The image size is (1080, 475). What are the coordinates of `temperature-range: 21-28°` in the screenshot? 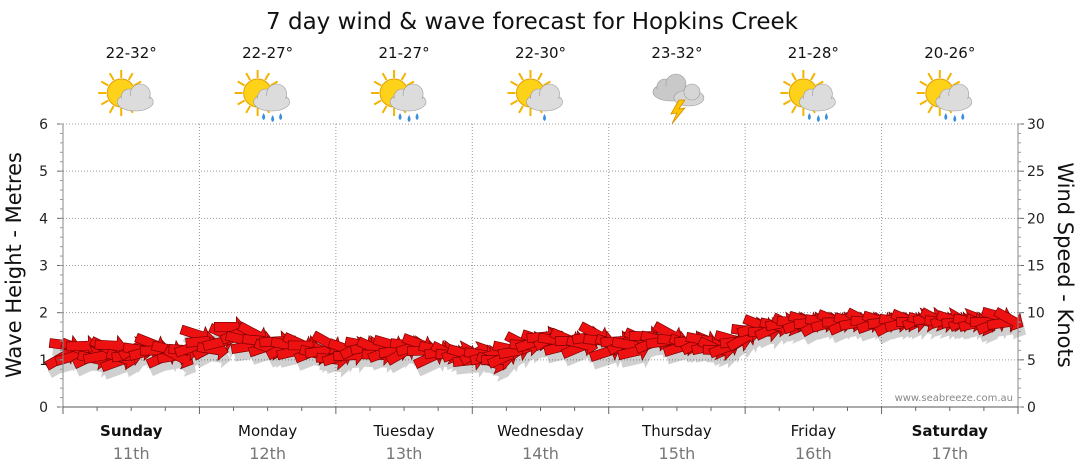 It's located at (813, 53).